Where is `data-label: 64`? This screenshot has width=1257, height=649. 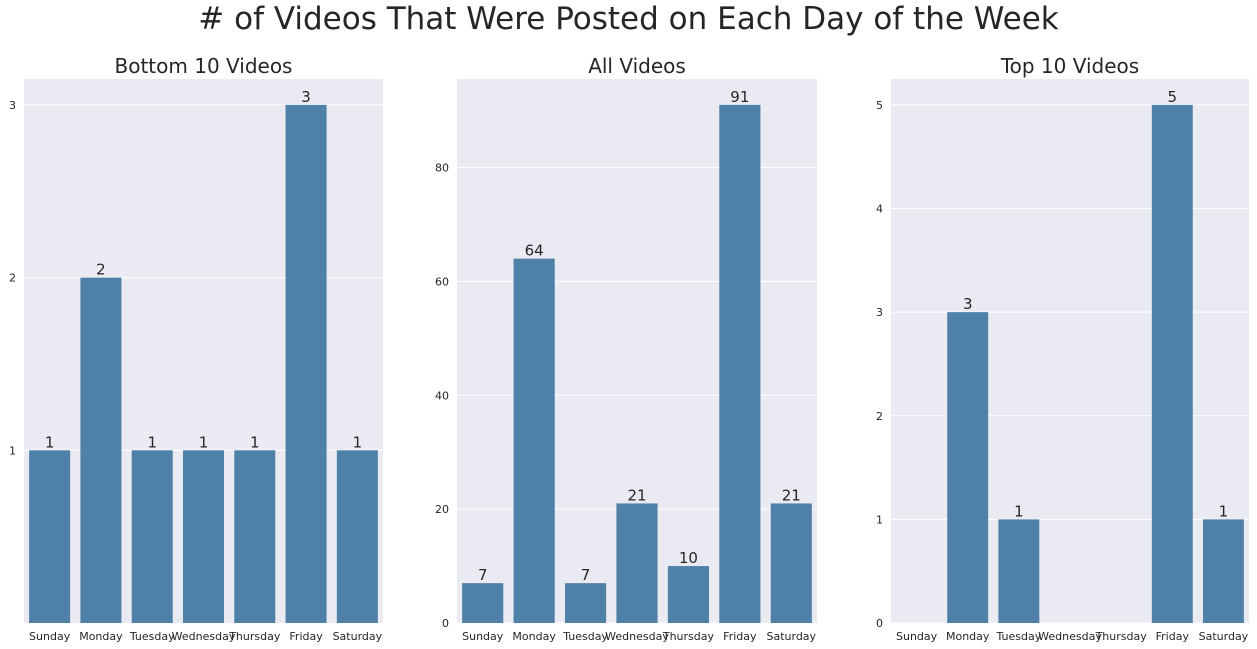 data-label: 64 is located at coordinates (534, 251).